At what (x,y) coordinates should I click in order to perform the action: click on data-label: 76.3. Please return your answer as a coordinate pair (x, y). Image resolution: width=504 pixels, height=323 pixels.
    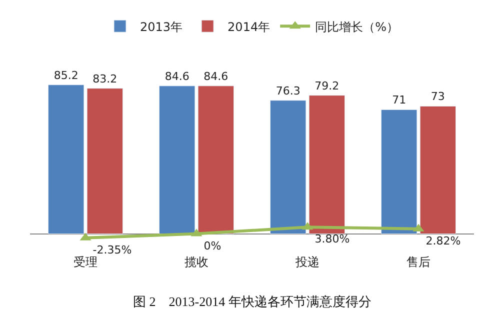
    Looking at the image, I should click on (288, 91).